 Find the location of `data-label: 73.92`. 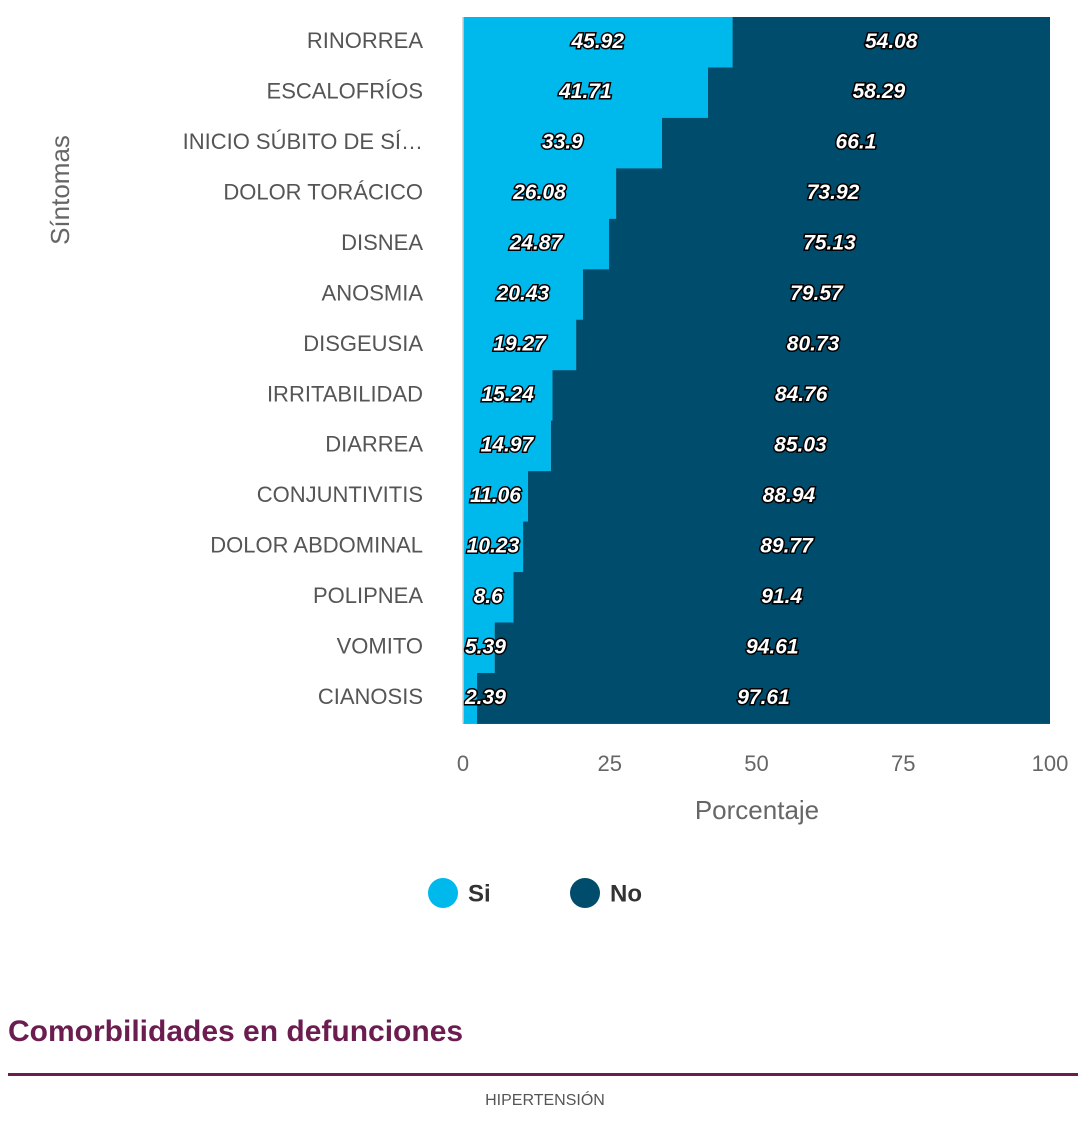

data-label: 73.92 is located at coordinates (833, 192).